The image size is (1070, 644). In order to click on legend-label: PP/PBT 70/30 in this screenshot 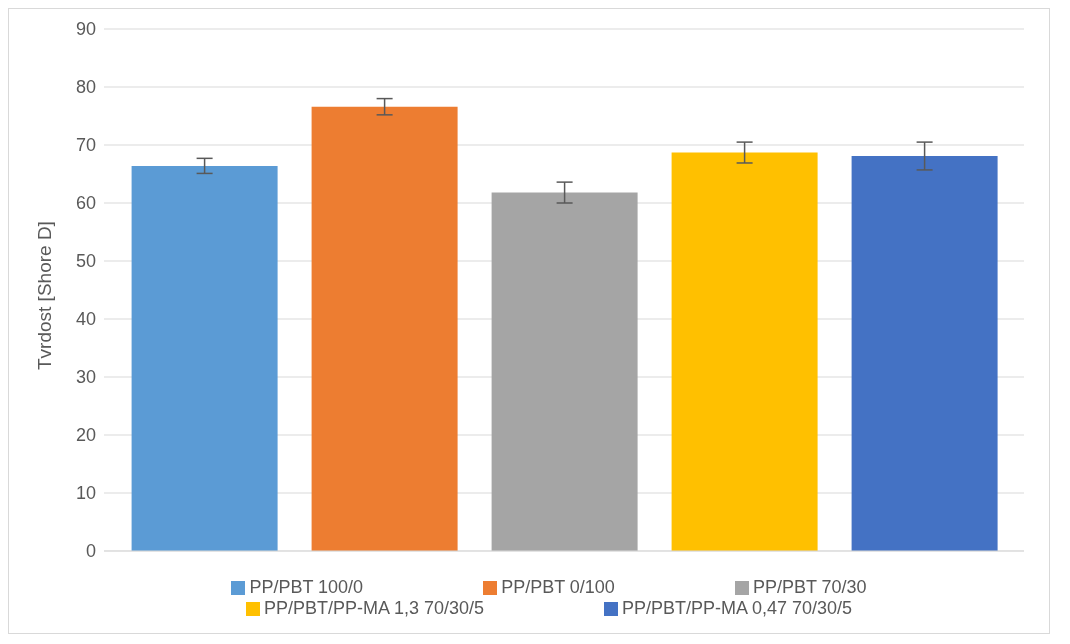, I will do `click(809, 587)`.